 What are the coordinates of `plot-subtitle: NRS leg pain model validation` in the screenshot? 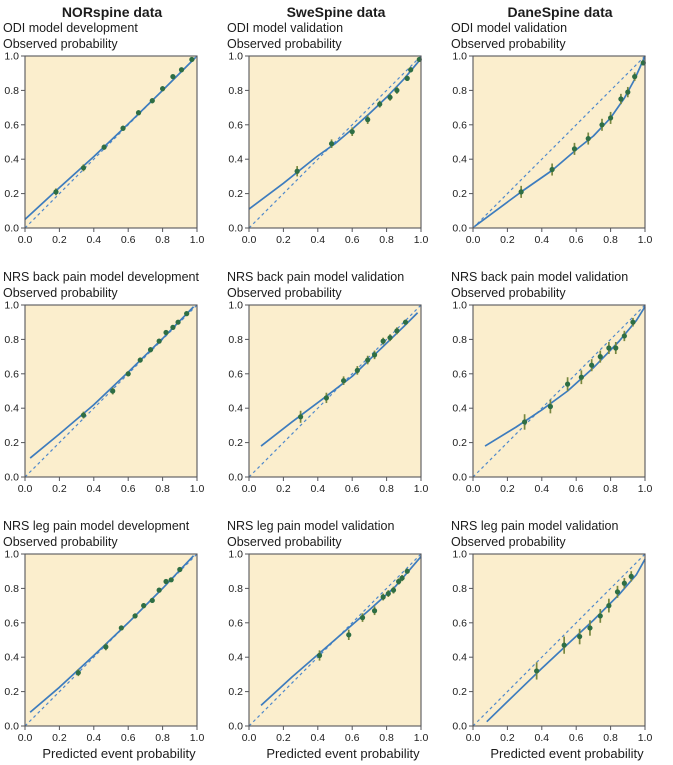 It's located at (535, 526).